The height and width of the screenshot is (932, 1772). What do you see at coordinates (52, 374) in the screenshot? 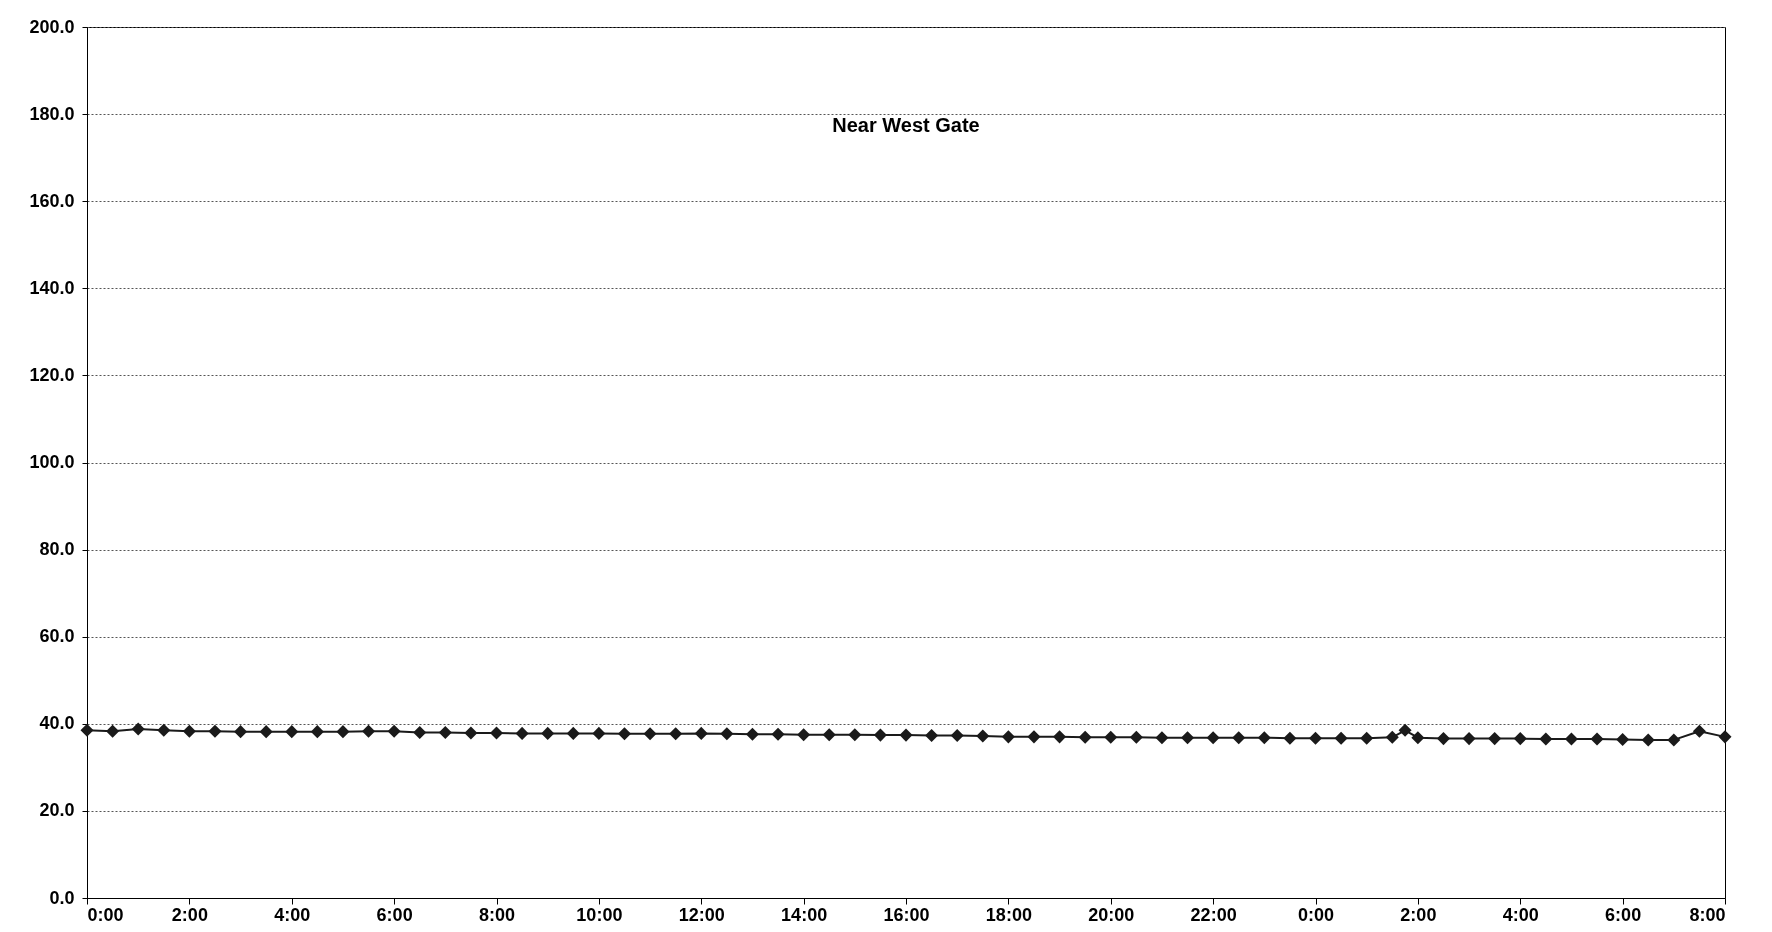
I see `y-tick-label: 120.0` at bounding box center [52, 374].